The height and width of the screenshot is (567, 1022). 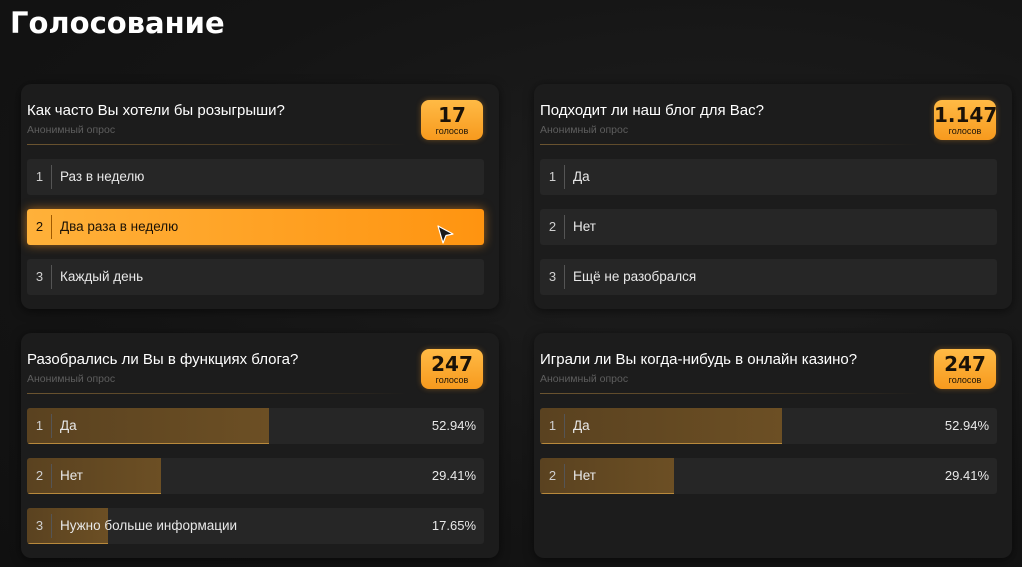 What do you see at coordinates (966, 115) in the screenshot?
I see `vote-count: 1.147` at bounding box center [966, 115].